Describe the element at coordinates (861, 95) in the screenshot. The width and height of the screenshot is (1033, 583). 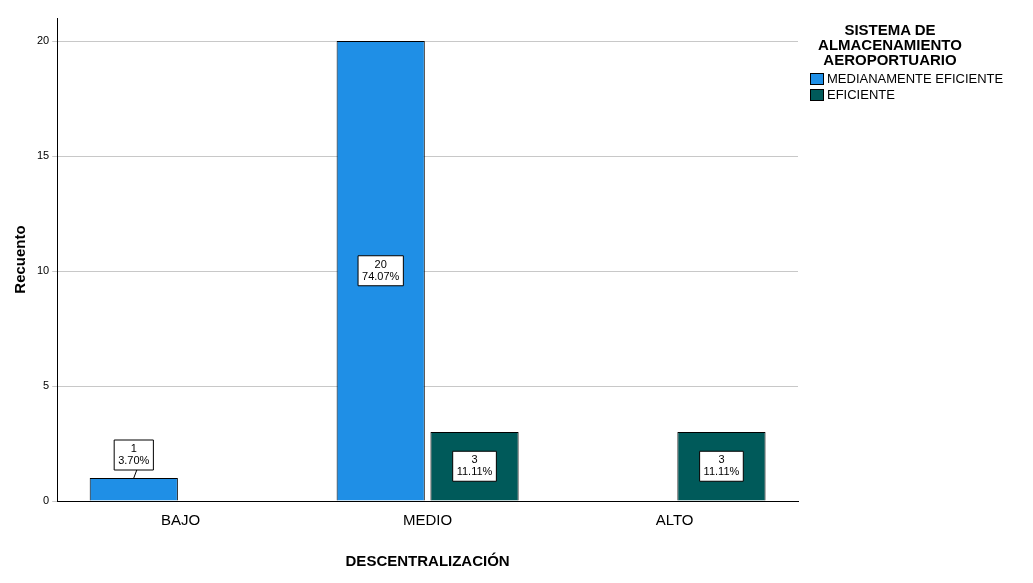
I see `legend-label: EFICIENTE` at that location.